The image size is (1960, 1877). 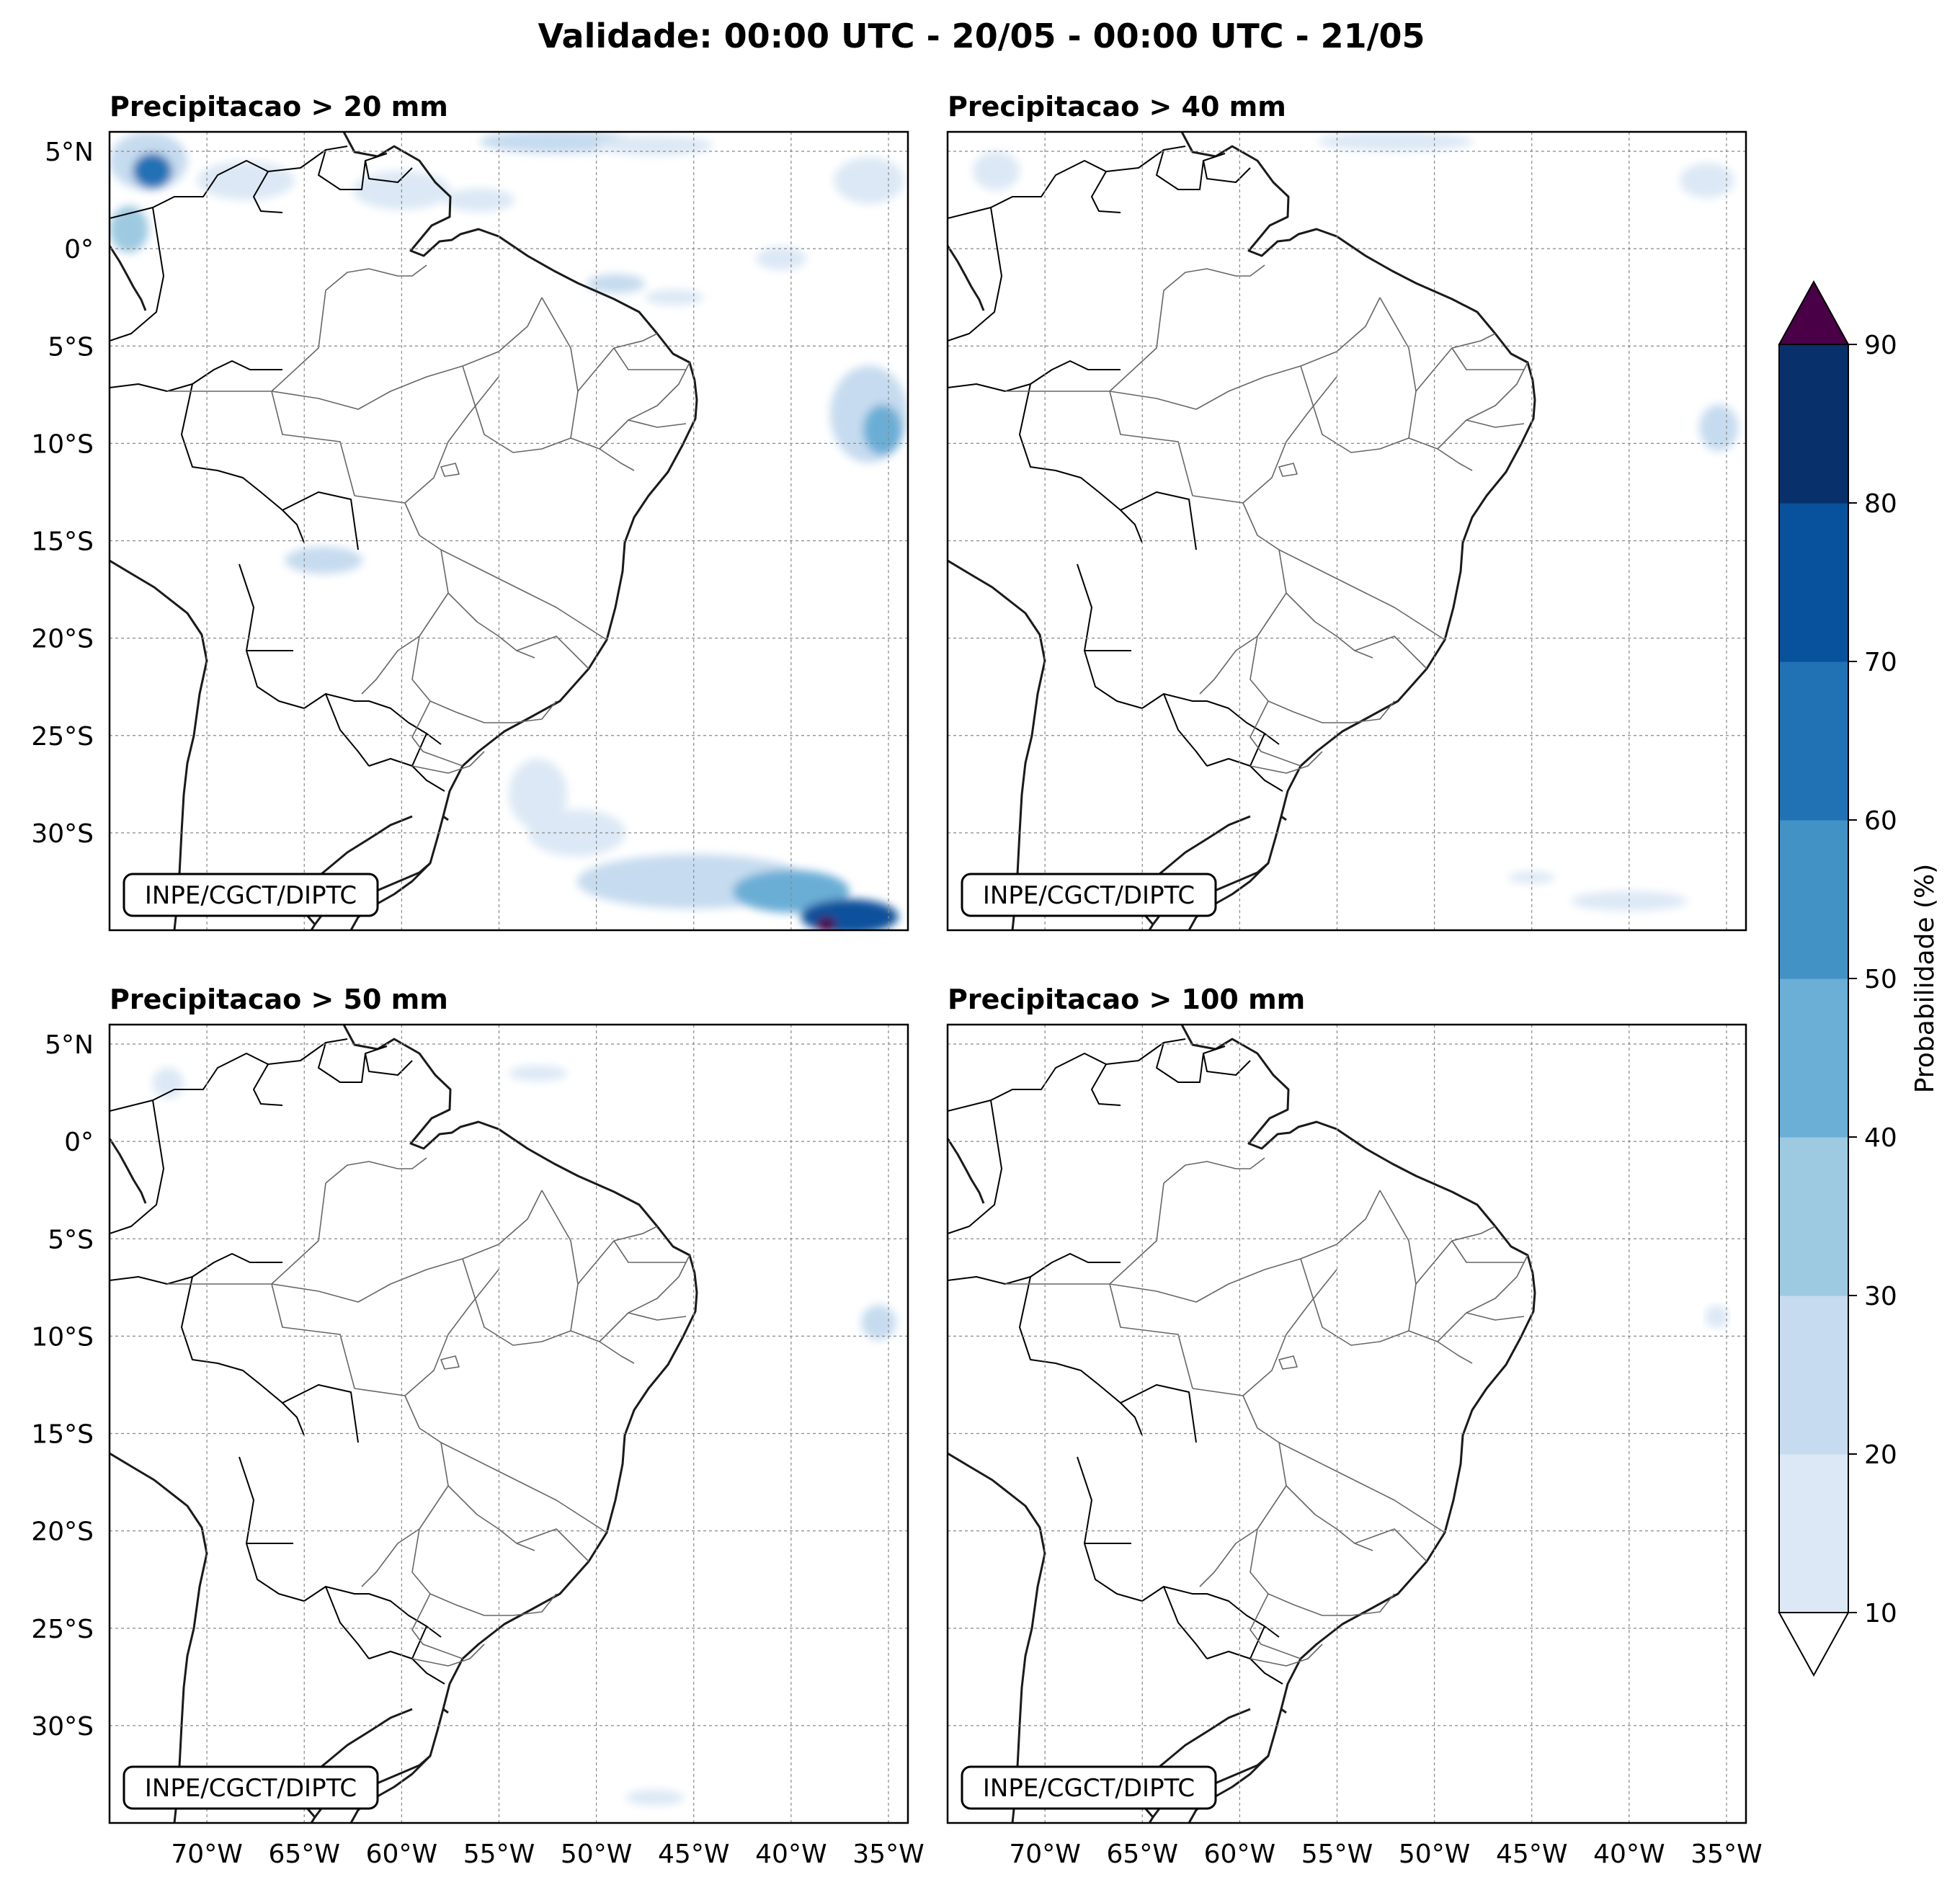 I want to click on panel-title: Precipitacao > 20 mm, so click(x=279, y=106).